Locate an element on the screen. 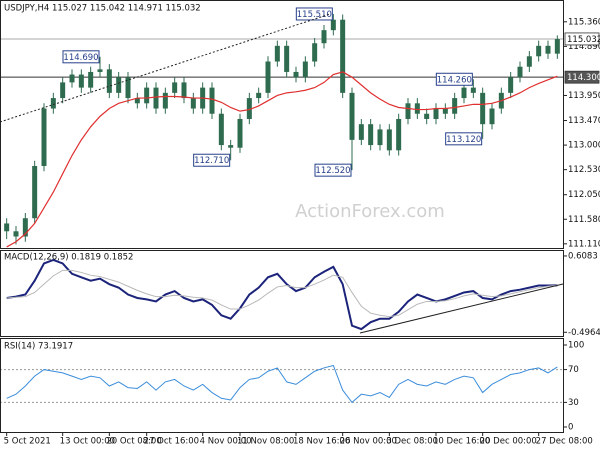 The height and width of the screenshot is (450, 600). y-tick-label: -0.4964 is located at coordinates (584, 333).